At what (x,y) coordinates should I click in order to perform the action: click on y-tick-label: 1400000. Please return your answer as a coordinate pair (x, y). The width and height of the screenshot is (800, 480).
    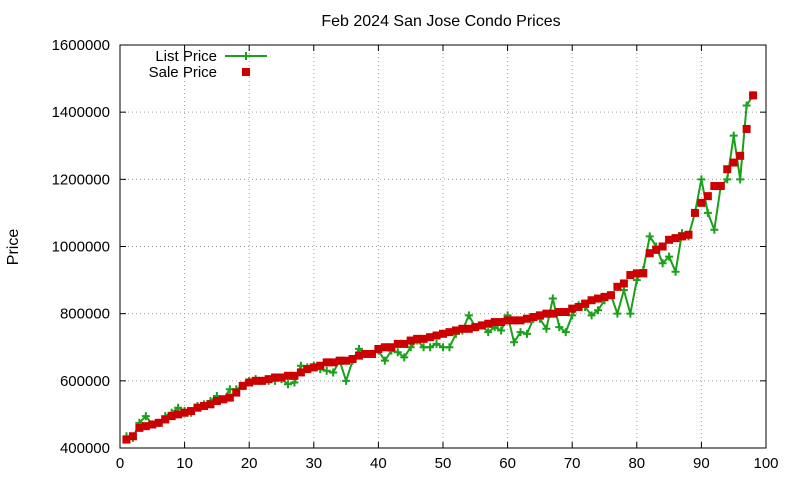
    Looking at the image, I should click on (81, 112).